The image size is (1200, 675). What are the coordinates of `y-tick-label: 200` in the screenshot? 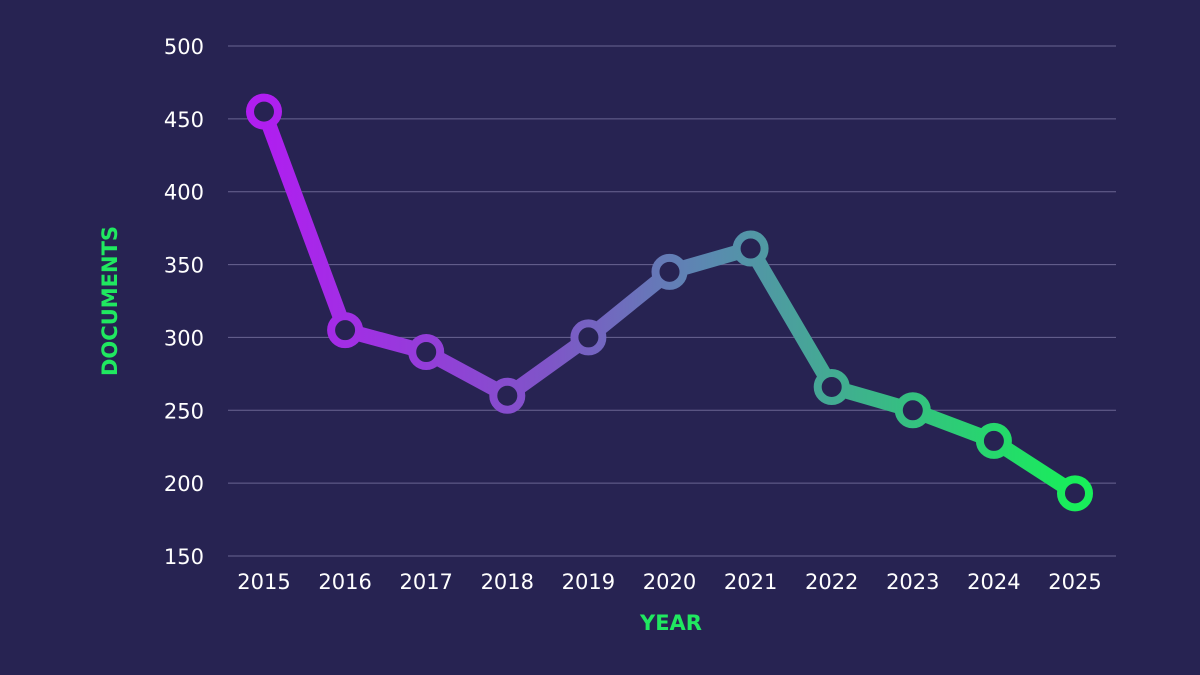 It's located at (184, 484).